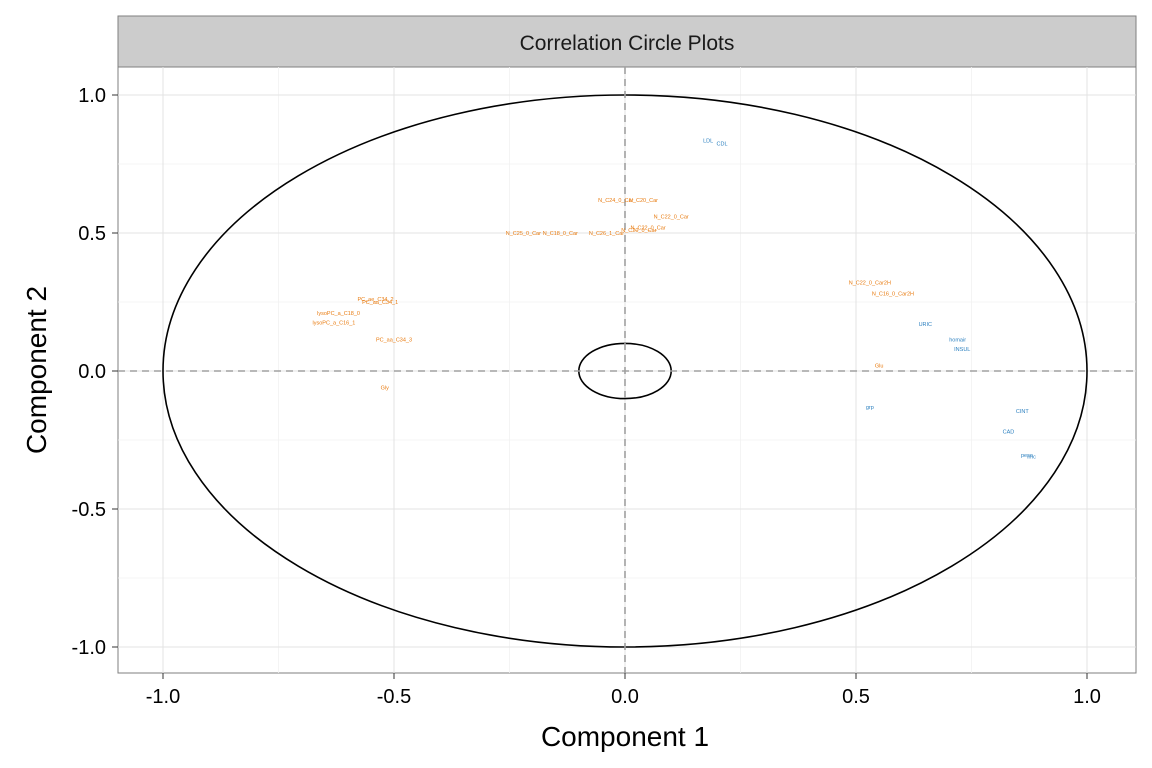 The width and height of the screenshot is (1152, 768). Describe the element at coordinates (1087, 697) in the screenshot. I see `x-tick-label: 1.0` at that location.